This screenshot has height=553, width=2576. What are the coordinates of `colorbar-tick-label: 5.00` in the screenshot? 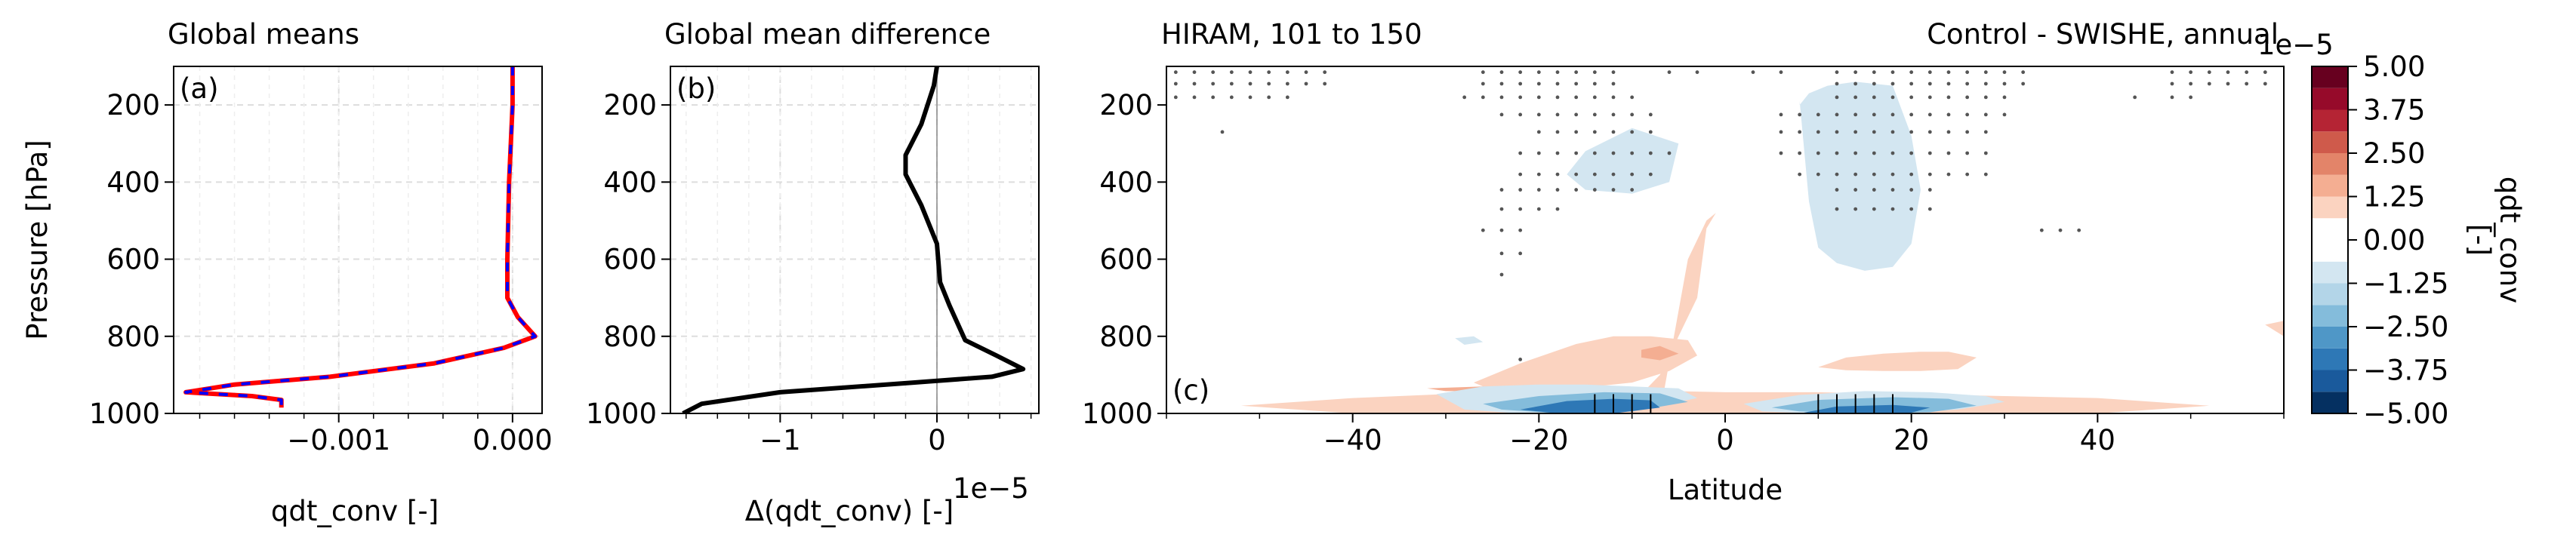 It's located at (2394, 67).